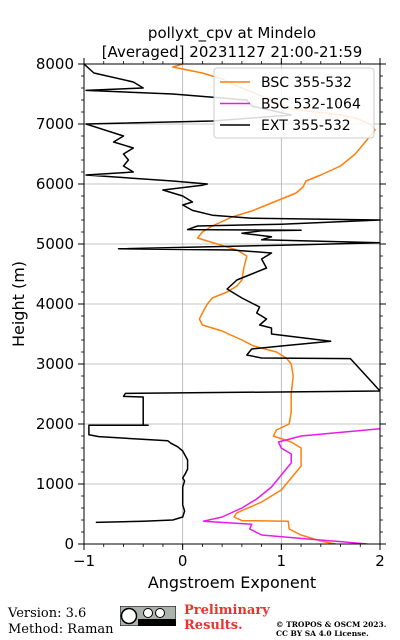  What do you see at coordinates (306, 83) in the screenshot?
I see `legend-label-1: BSC 355-532` at bounding box center [306, 83].